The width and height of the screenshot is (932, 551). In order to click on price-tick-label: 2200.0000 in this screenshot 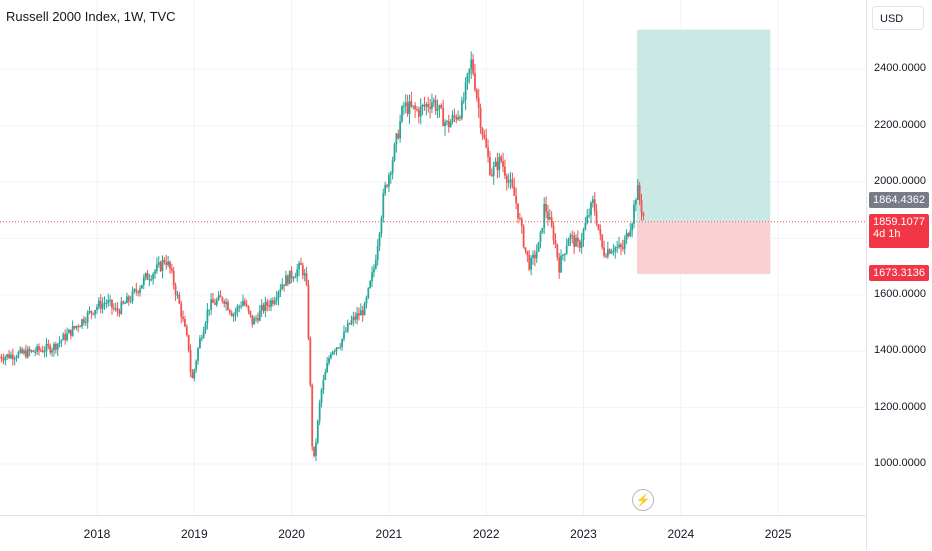, I will do `click(900, 124)`.